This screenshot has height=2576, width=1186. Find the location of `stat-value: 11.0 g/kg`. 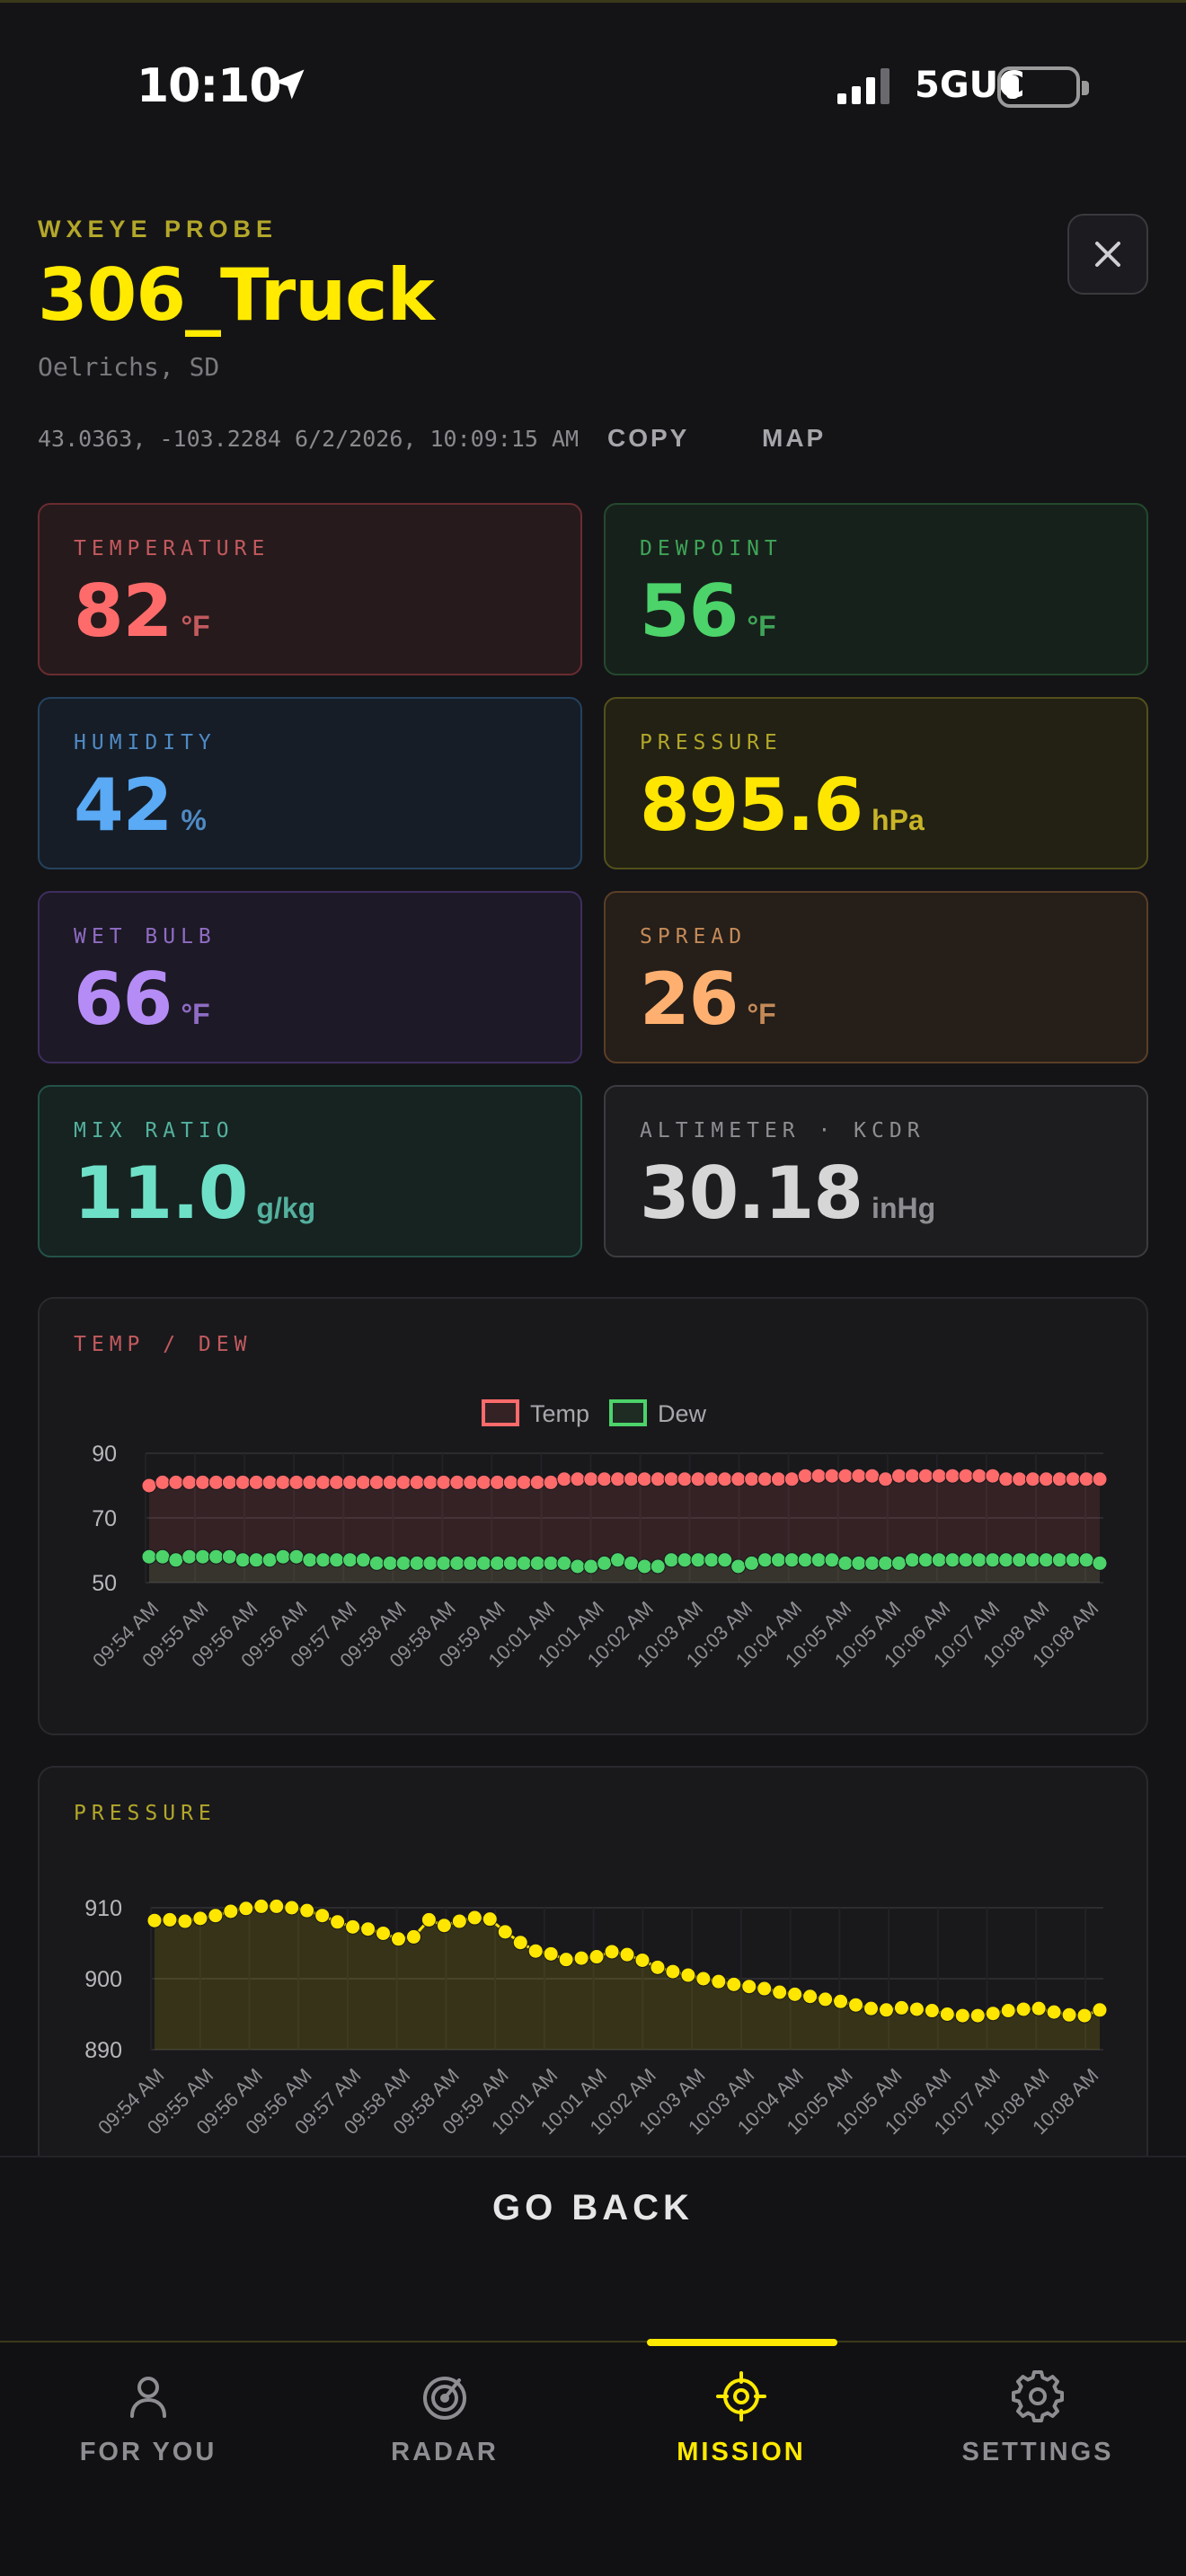

stat-value: 11.0 g/kg is located at coordinates (195, 1193).